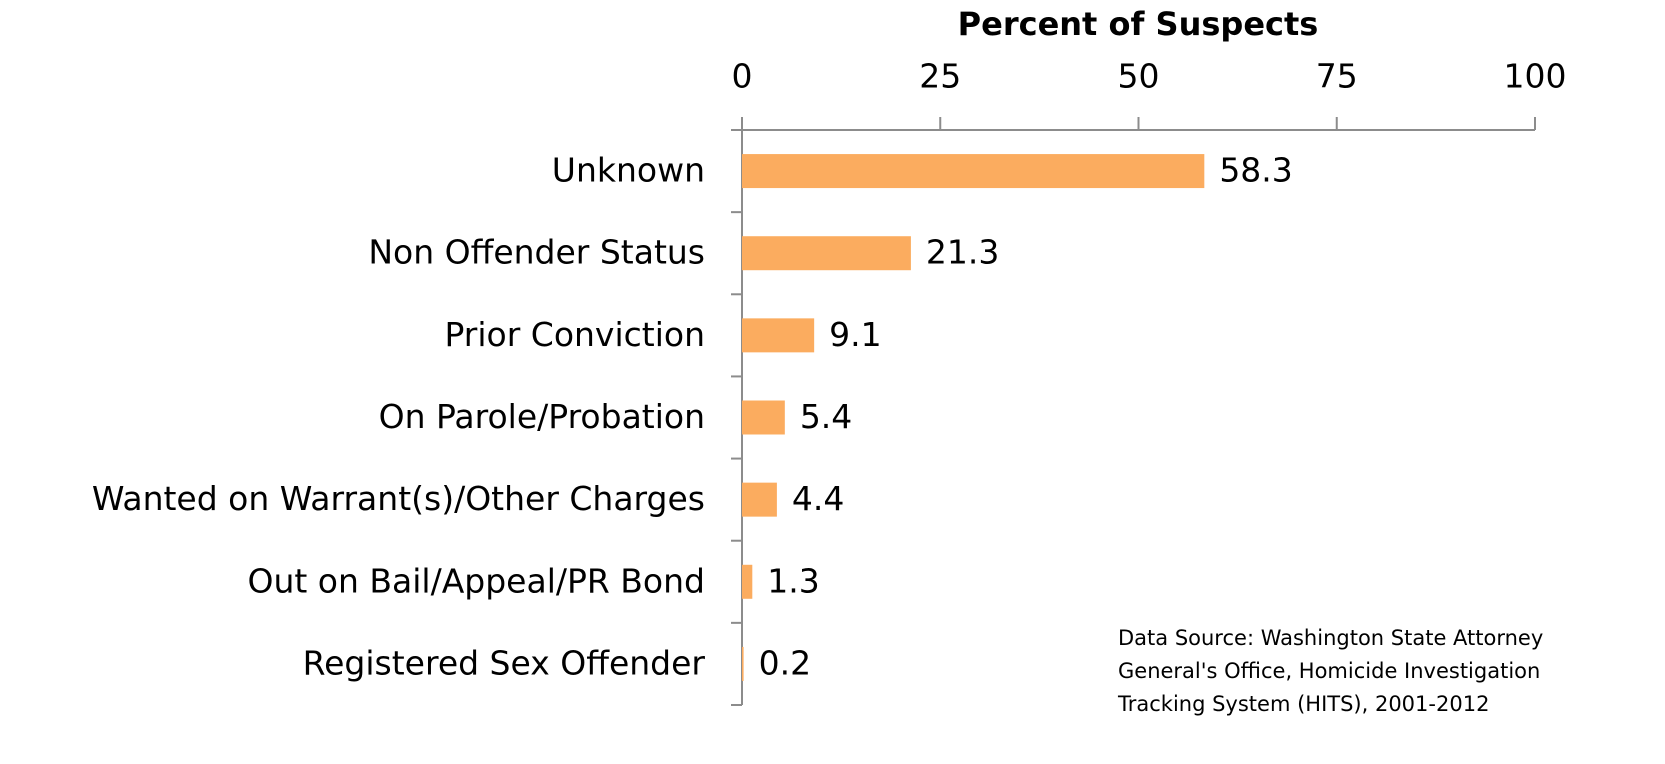 The width and height of the screenshot is (1665, 764). Describe the element at coordinates (742, 76) in the screenshot. I see `x-tick-label: 0` at that location.